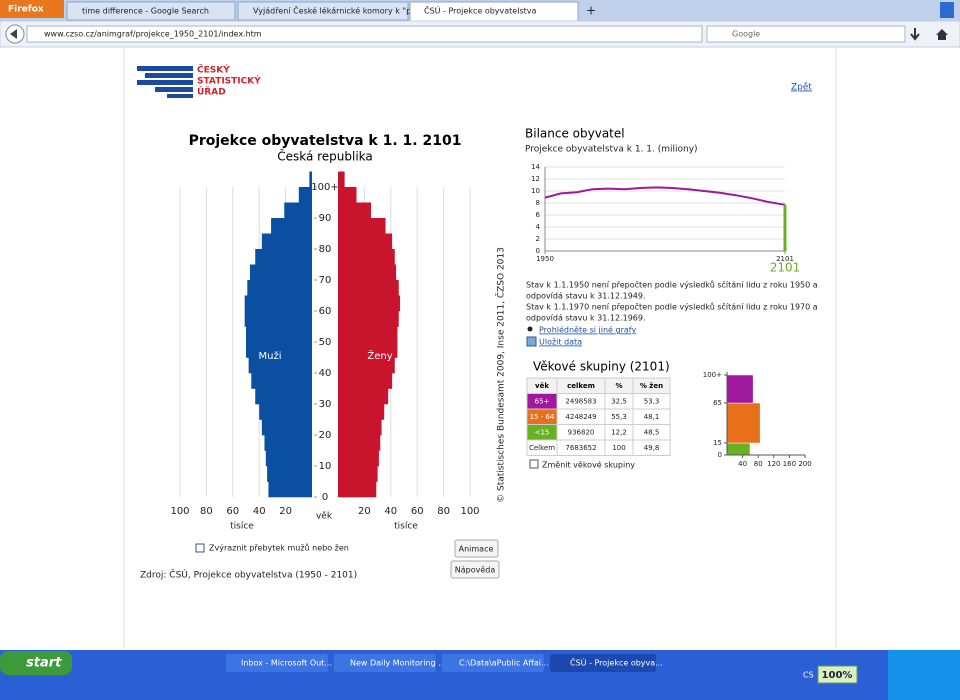 Image resolution: width=960 pixels, height=700 pixels. I want to click on button-label: Animace, so click(476, 549).